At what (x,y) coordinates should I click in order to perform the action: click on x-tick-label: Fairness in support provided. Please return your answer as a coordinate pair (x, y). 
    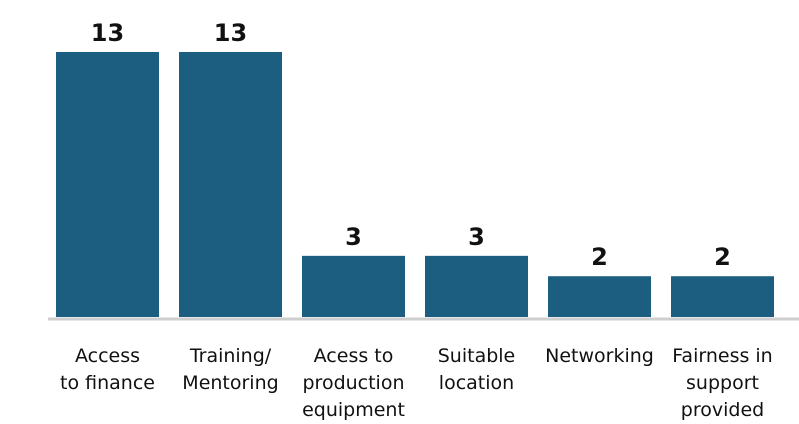
    Looking at the image, I should click on (722, 383).